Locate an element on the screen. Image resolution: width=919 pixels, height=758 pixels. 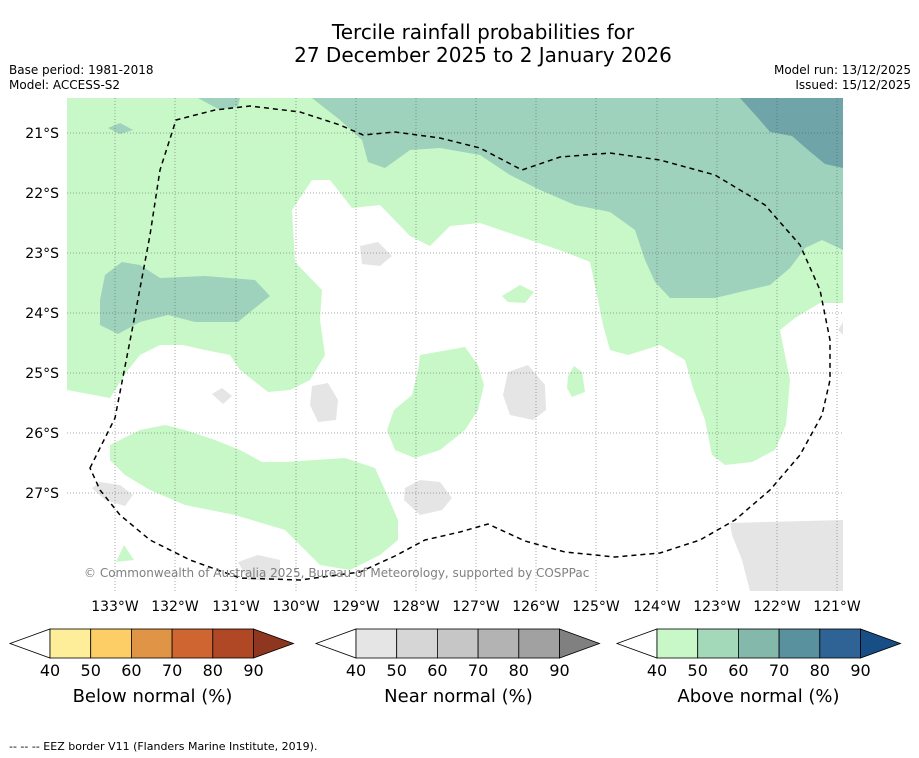
lon-label: 133°W is located at coordinates (115, 607).